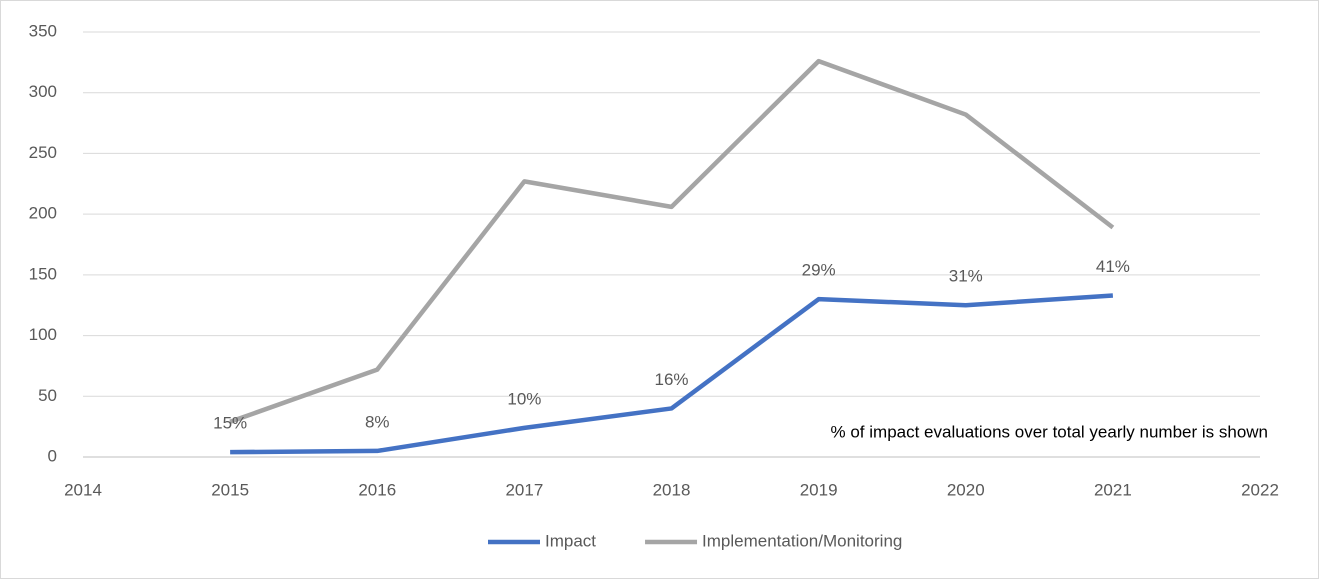 This screenshot has height=579, width=1319. I want to click on point-label: 10%, so click(524, 398).